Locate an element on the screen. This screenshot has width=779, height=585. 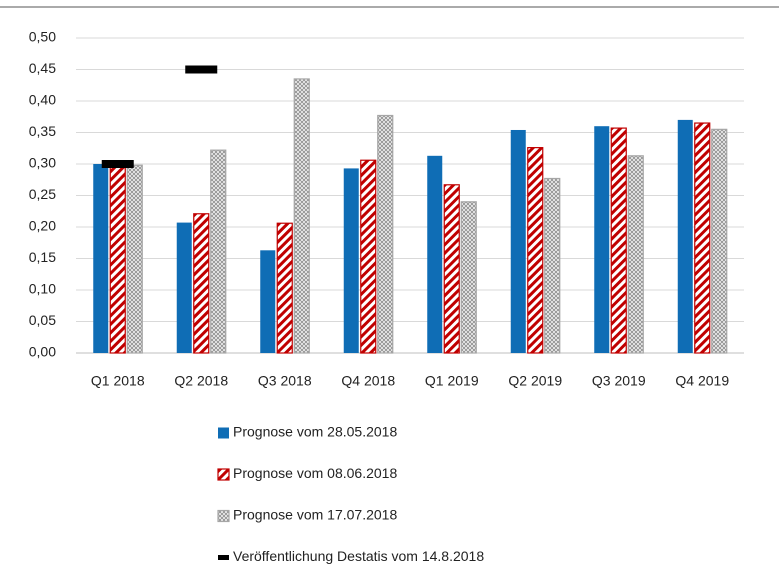
y-tick-label: 0,40 is located at coordinates (42, 100).